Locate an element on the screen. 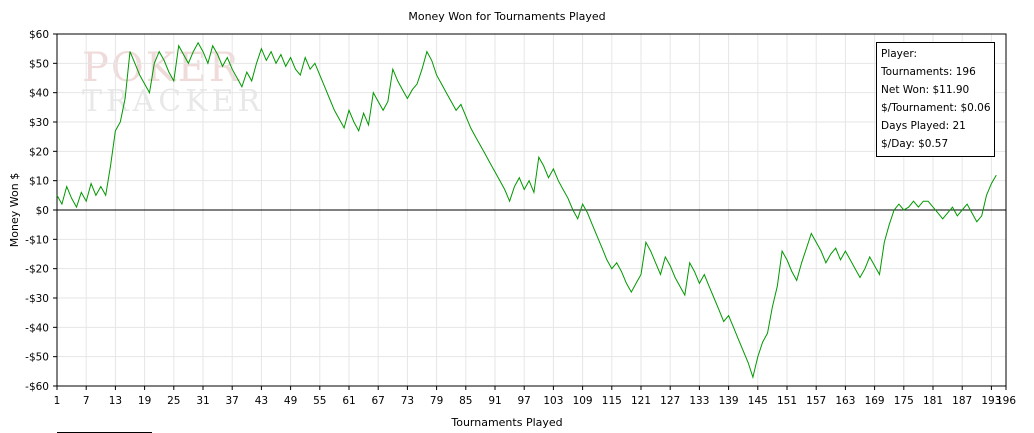  y-tick-label: -$40 is located at coordinates (37, 328).